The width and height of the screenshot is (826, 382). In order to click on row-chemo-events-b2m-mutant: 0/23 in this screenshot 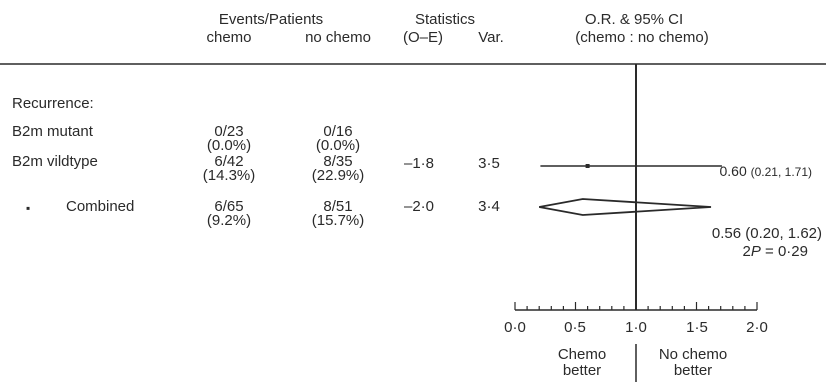, I will do `click(229, 131)`.